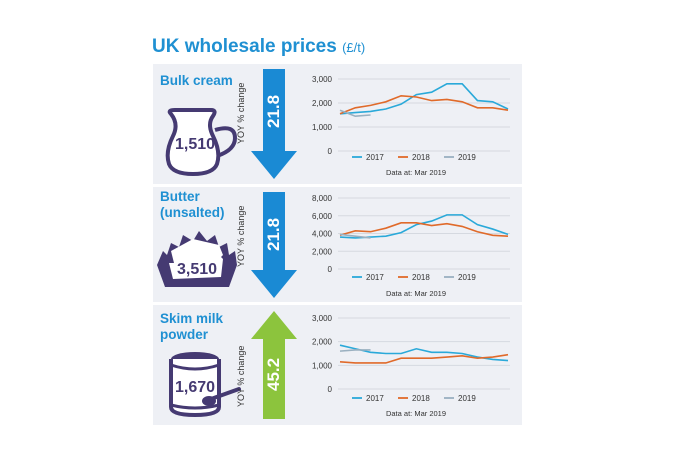 Image resolution: width=685 pixels, height=465 pixels. What do you see at coordinates (195, 144) in the screenshot?
I see `price-value: 1,510` at bounding box center [195, 144].